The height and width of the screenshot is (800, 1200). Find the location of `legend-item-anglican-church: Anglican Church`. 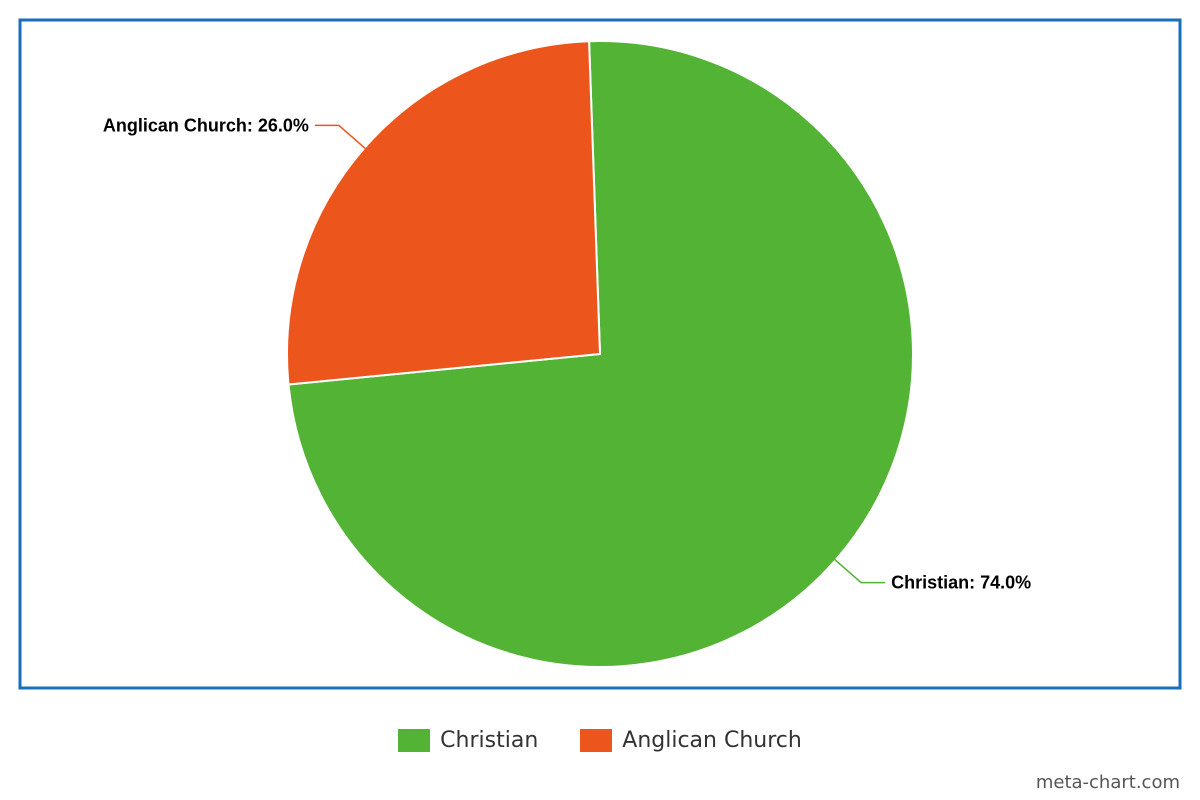

legend-item-anglican-church: Anglican Church is located at coordinates (691, 740).